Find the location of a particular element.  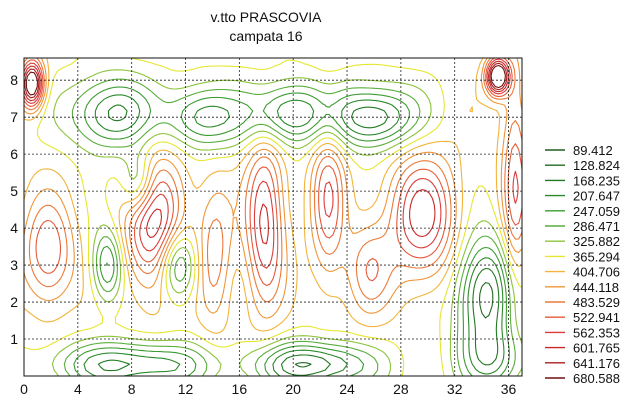

legend-item: 207.647 is located at coordinates (582, 196).